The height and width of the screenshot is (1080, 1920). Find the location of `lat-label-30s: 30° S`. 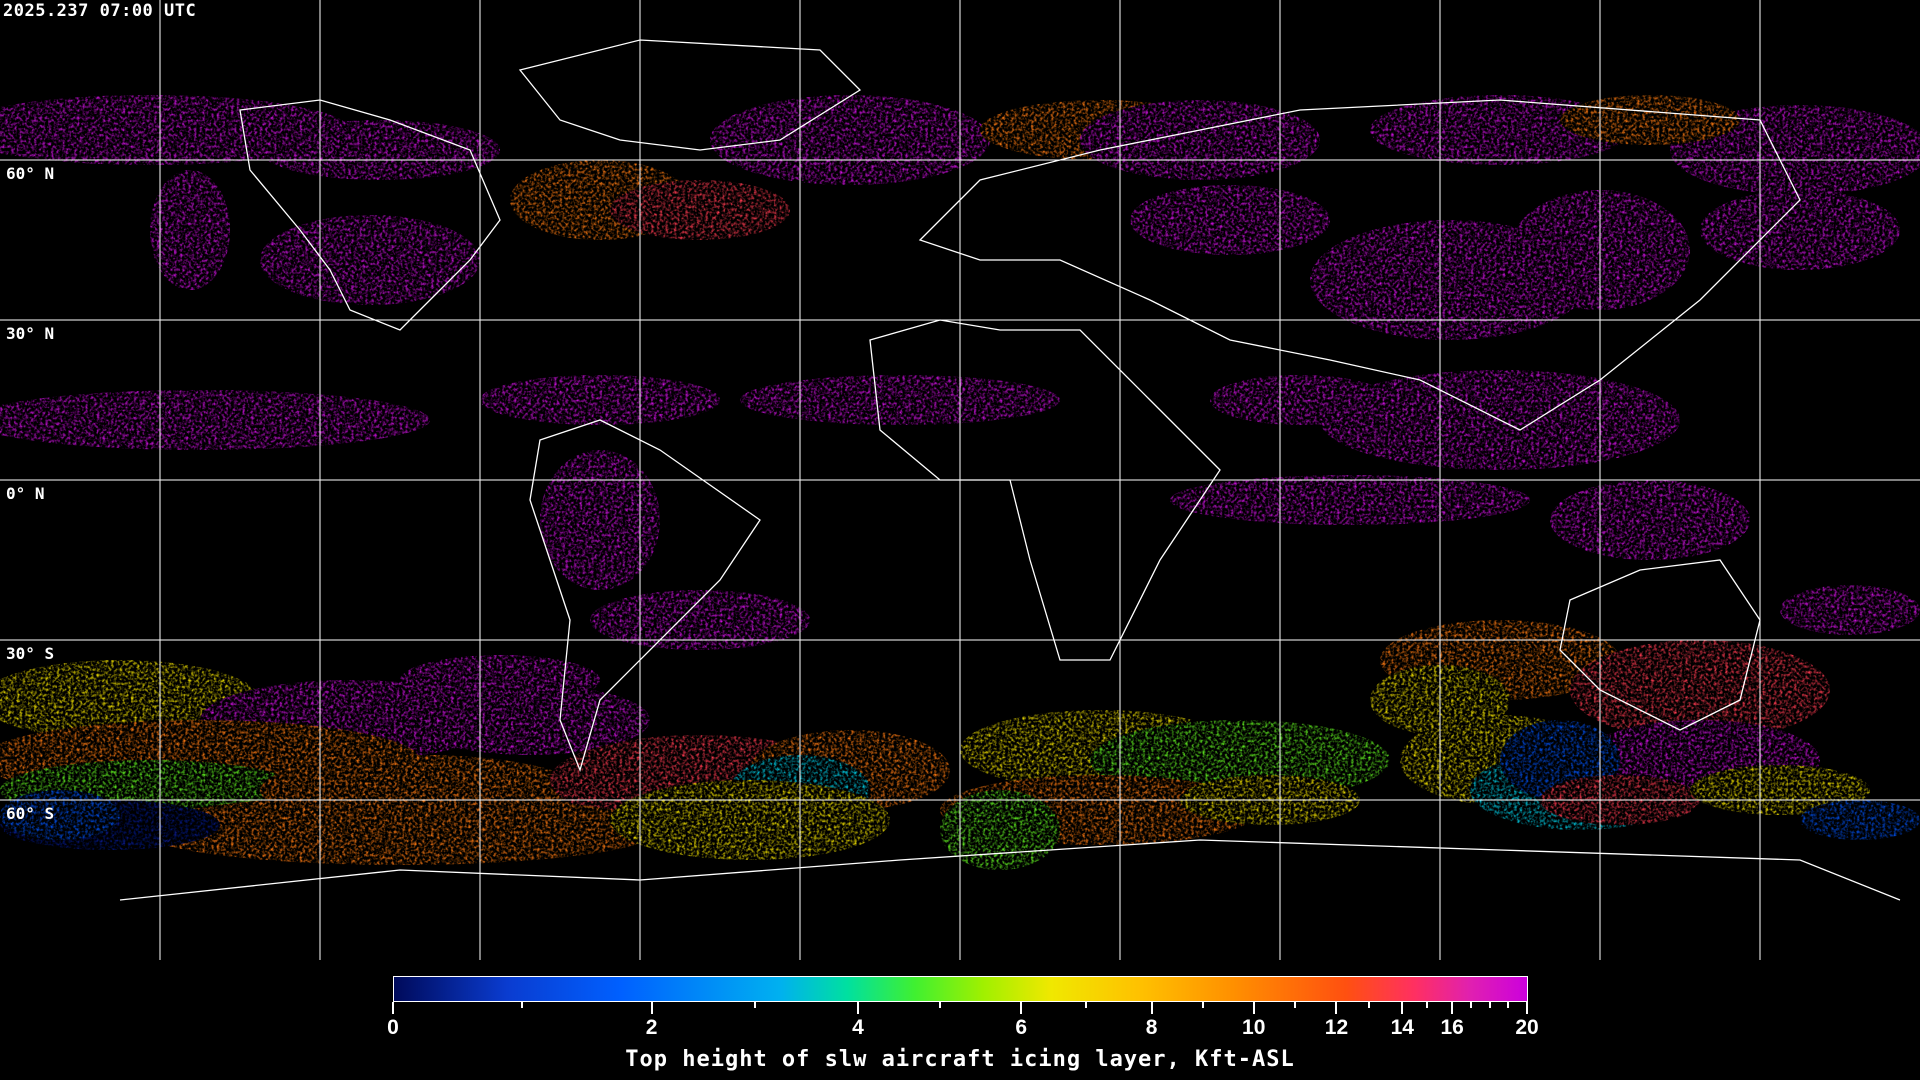

lat-label-30s: 30° S is located at coordinates (30, 653).